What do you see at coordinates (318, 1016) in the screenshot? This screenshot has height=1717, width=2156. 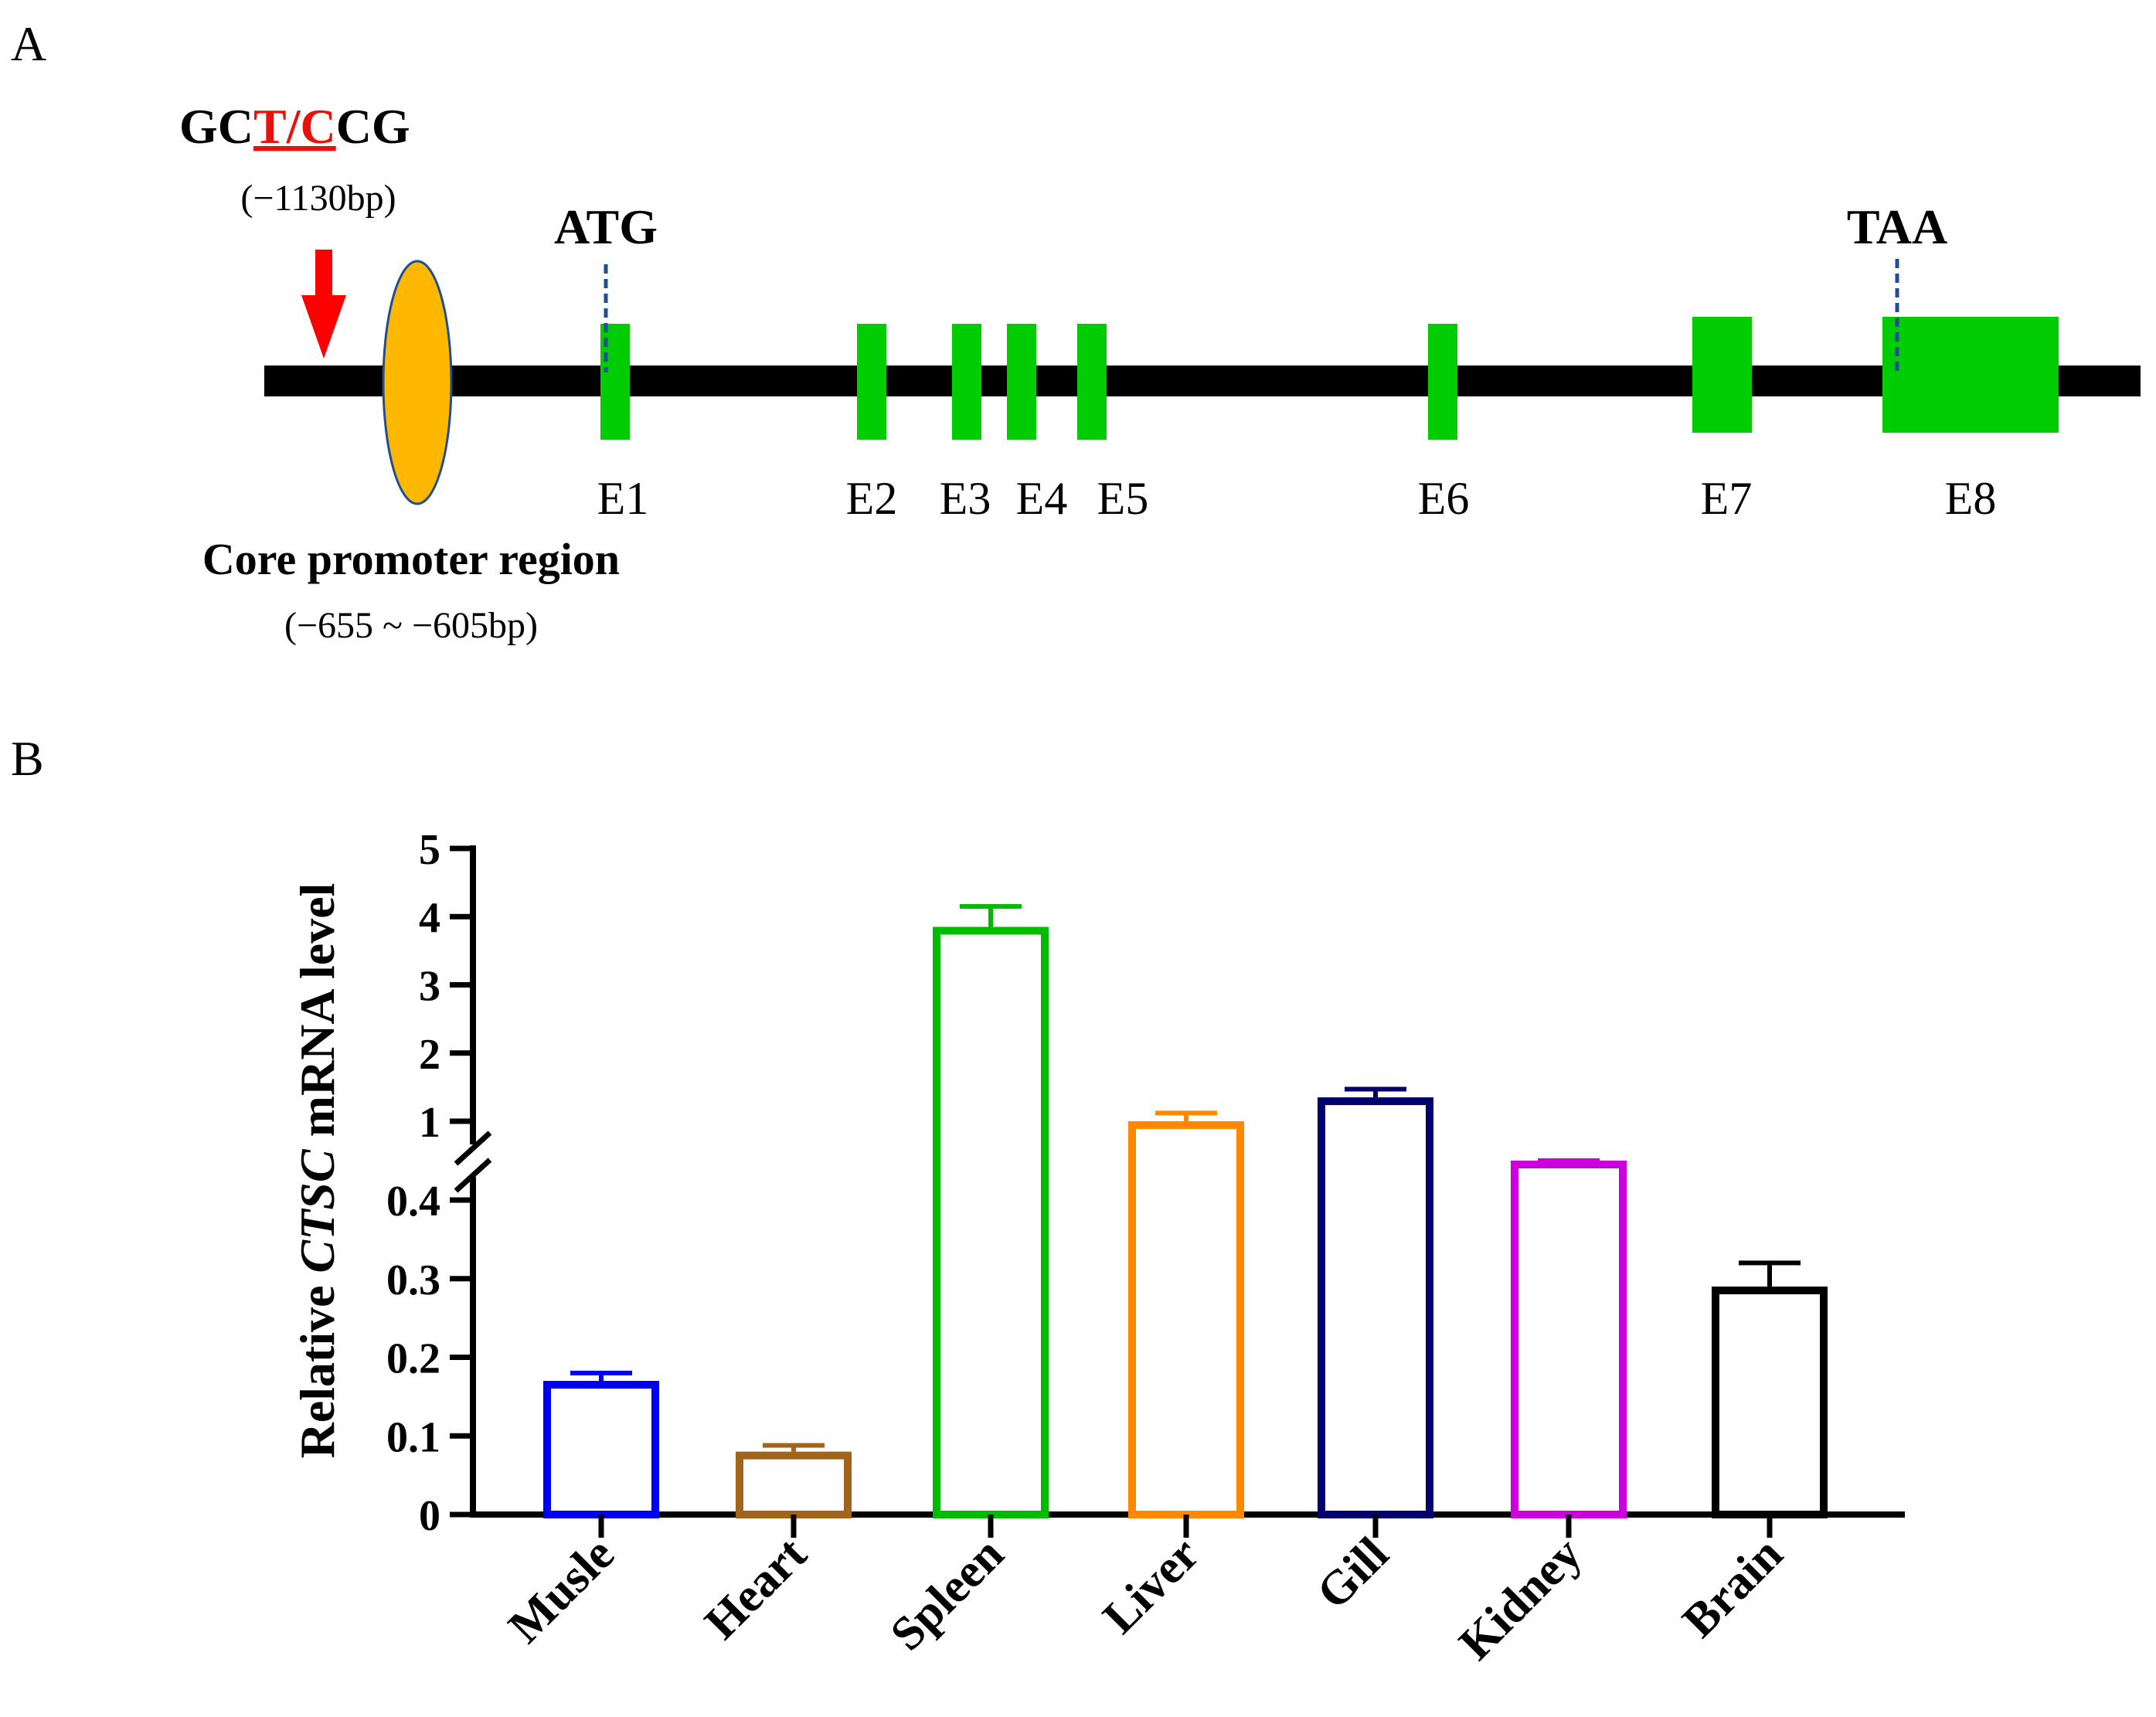 I see `y-axis-title-suffix: mRNA level` at bounding box center [318, 1016].